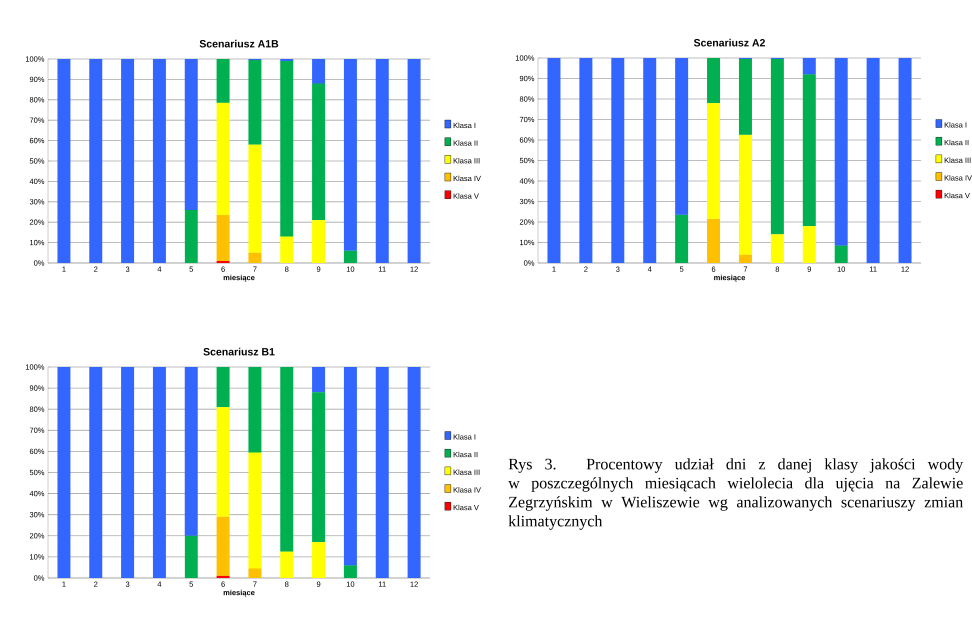  Describe the element at coordinates (239, 44) in the screenshot. I see `chart-title: Scenariusz A1B` at that location.